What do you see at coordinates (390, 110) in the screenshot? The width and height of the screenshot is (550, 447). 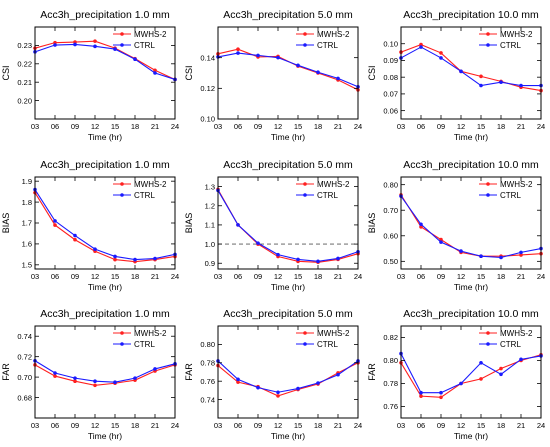 I see `y-tick-label: 0.06` at bounding box center [390, 110].